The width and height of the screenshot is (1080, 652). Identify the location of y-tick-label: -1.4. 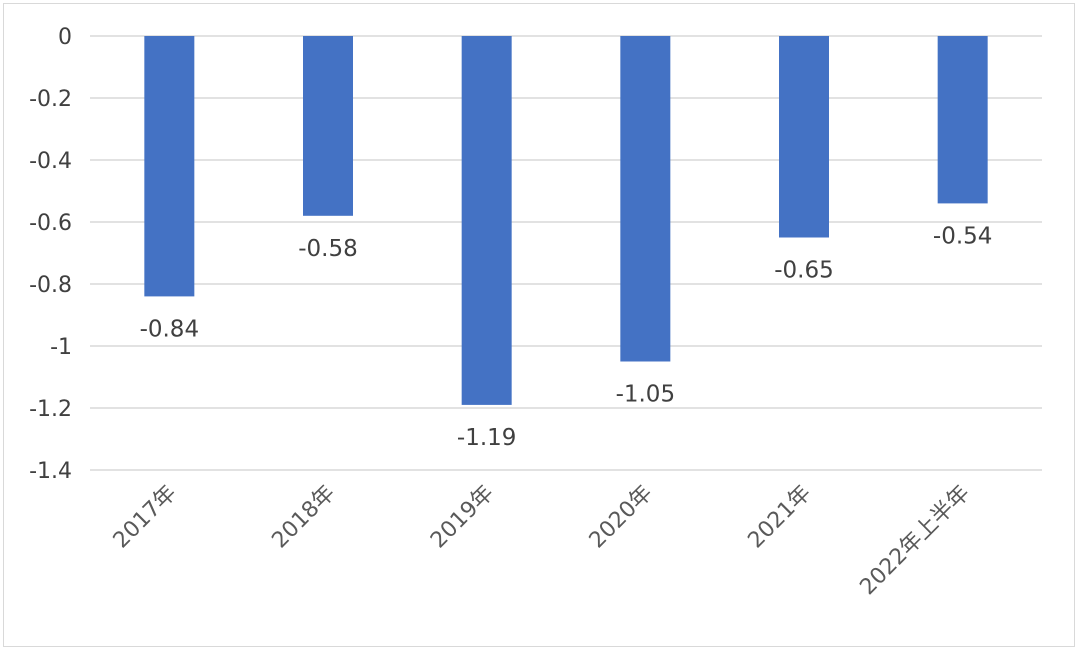
(50, 471).